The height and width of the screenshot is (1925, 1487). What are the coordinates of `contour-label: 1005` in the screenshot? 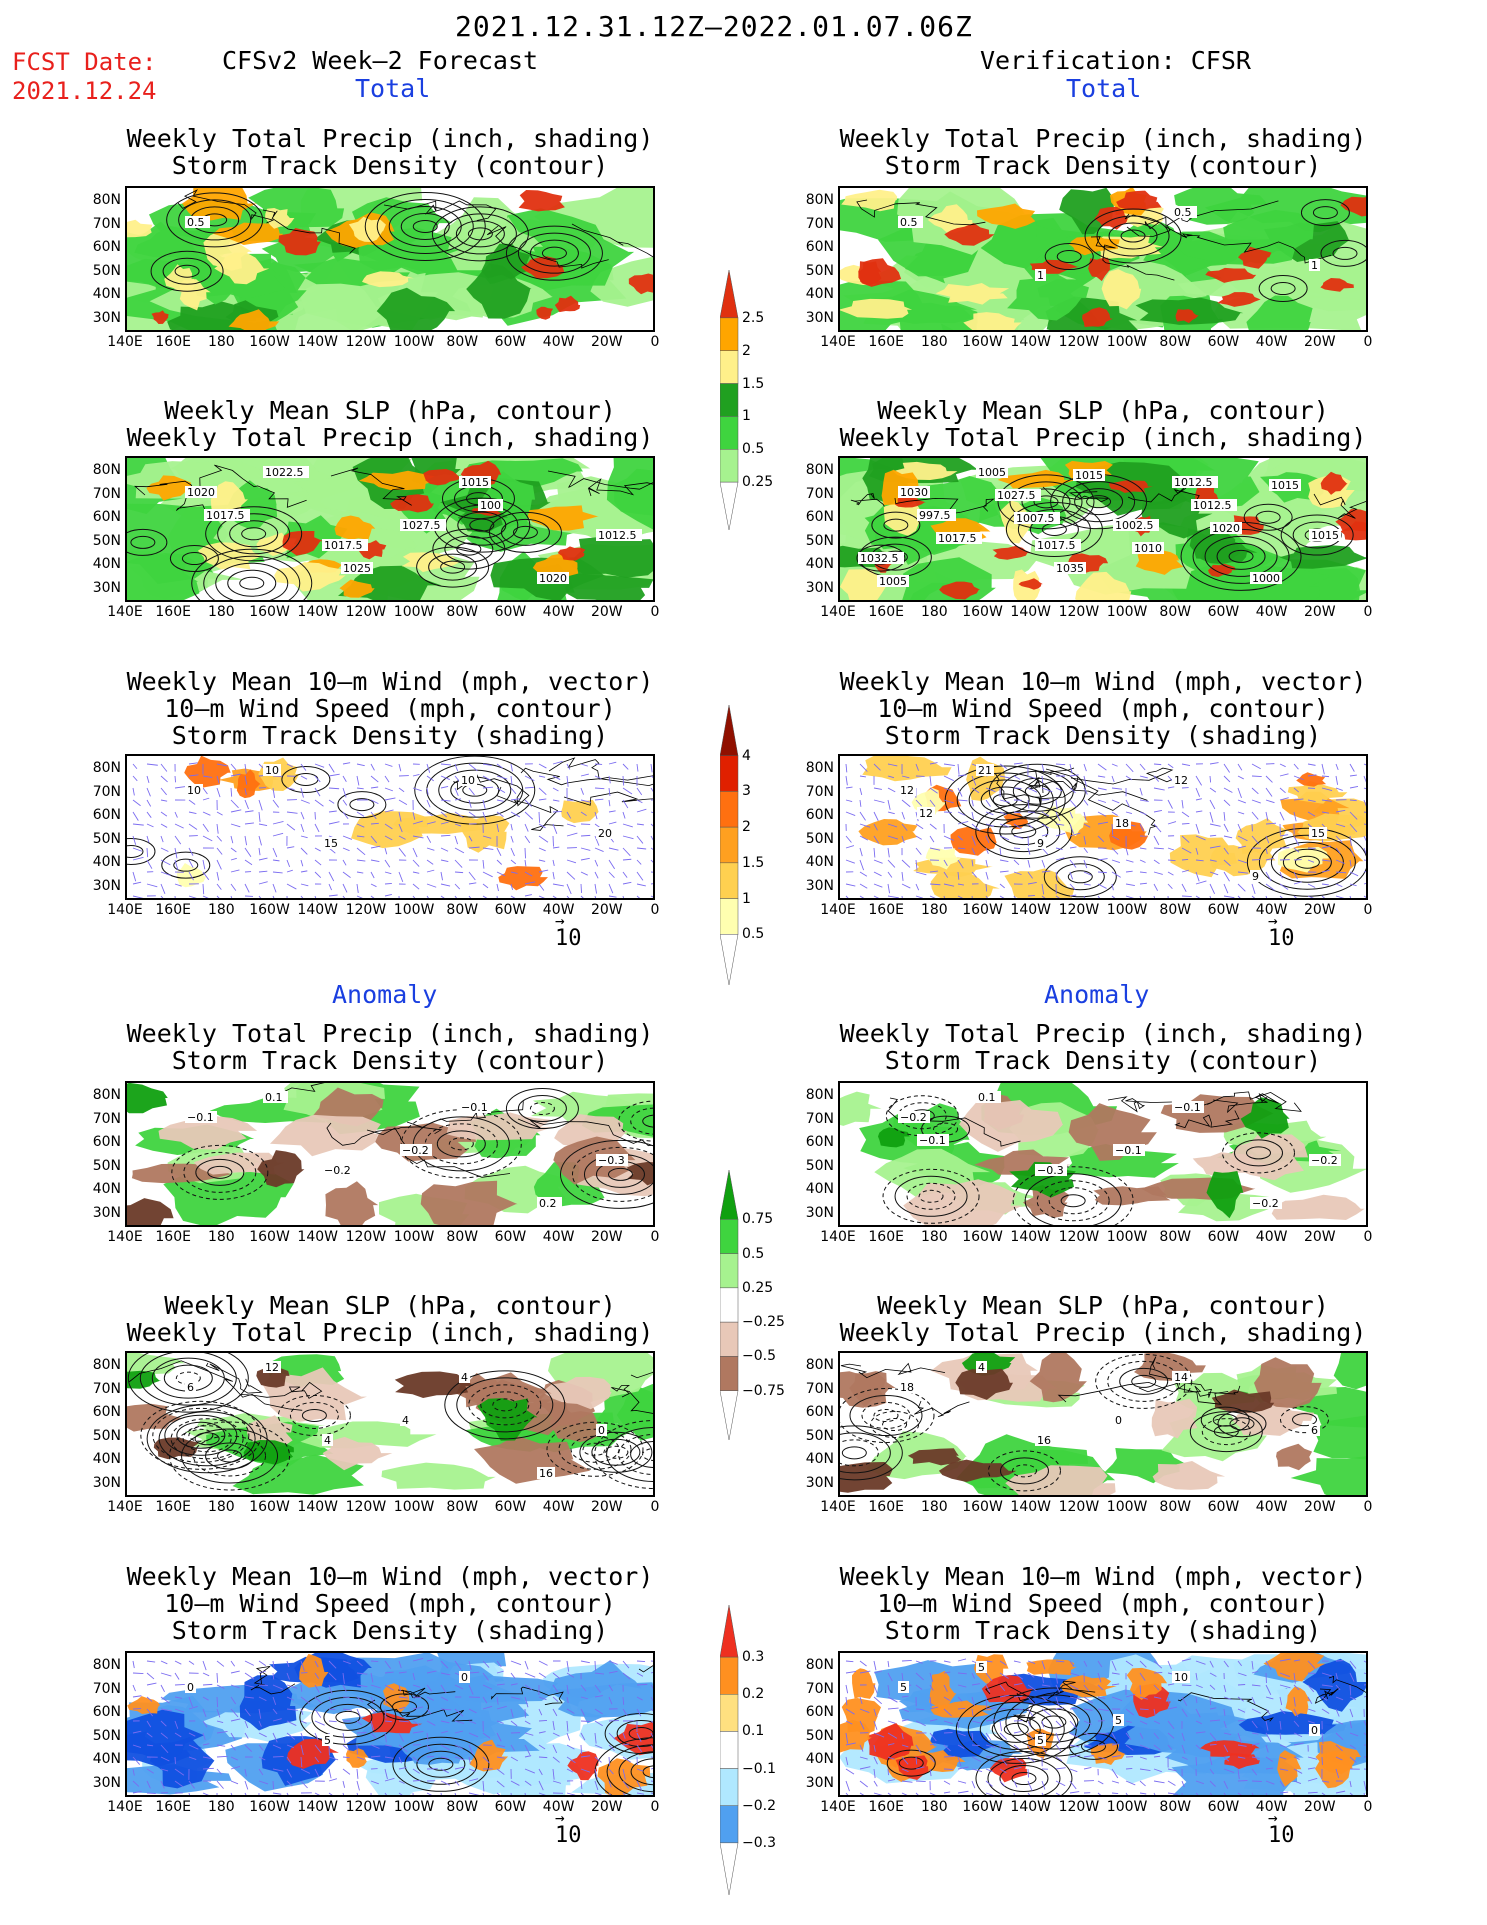 It's located at (992, 472).